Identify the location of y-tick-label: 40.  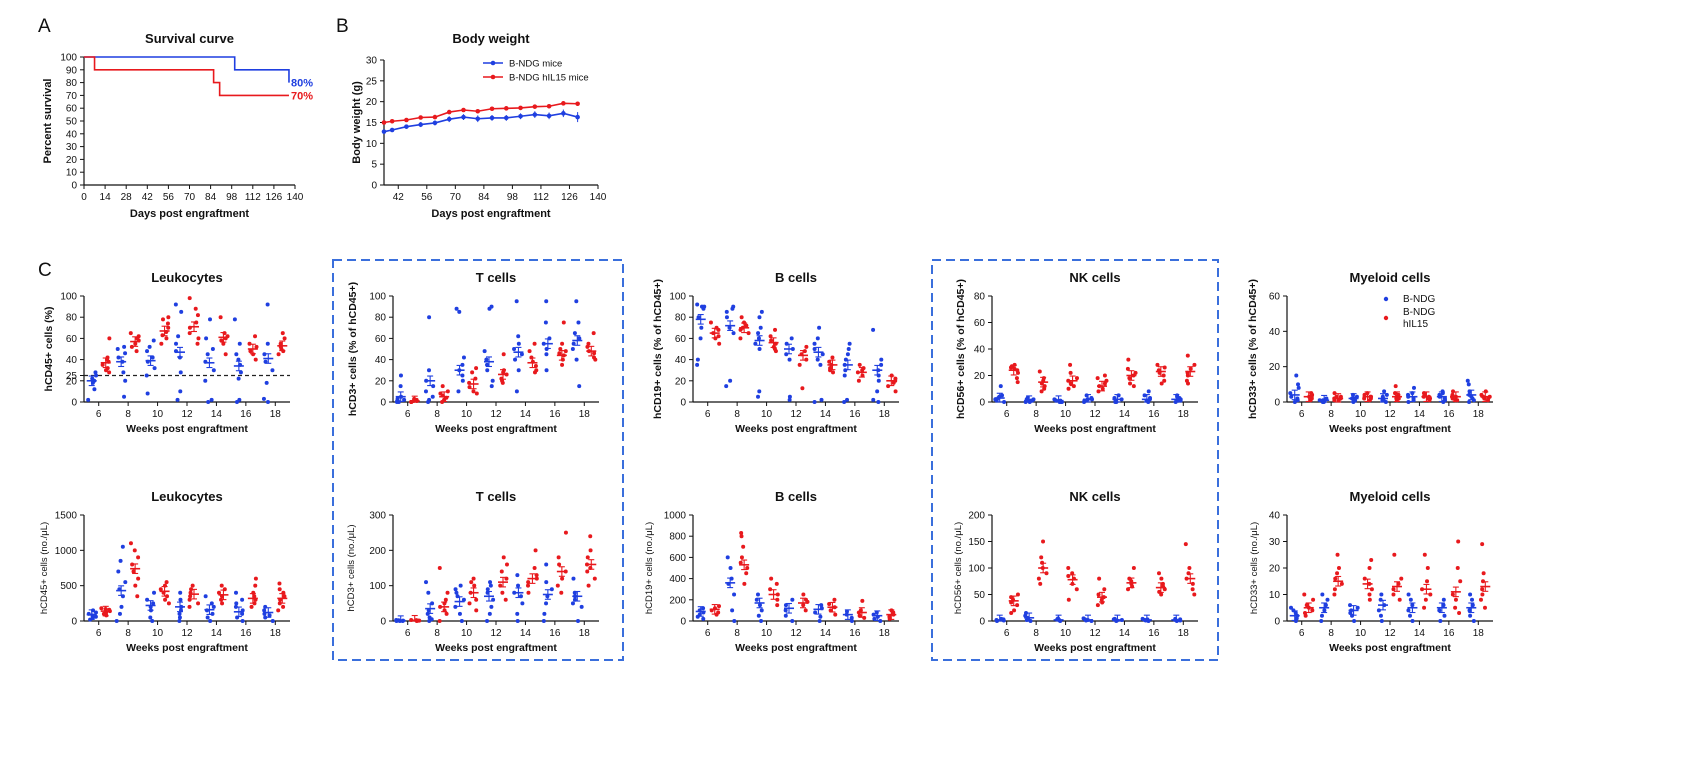
(1275, 516).